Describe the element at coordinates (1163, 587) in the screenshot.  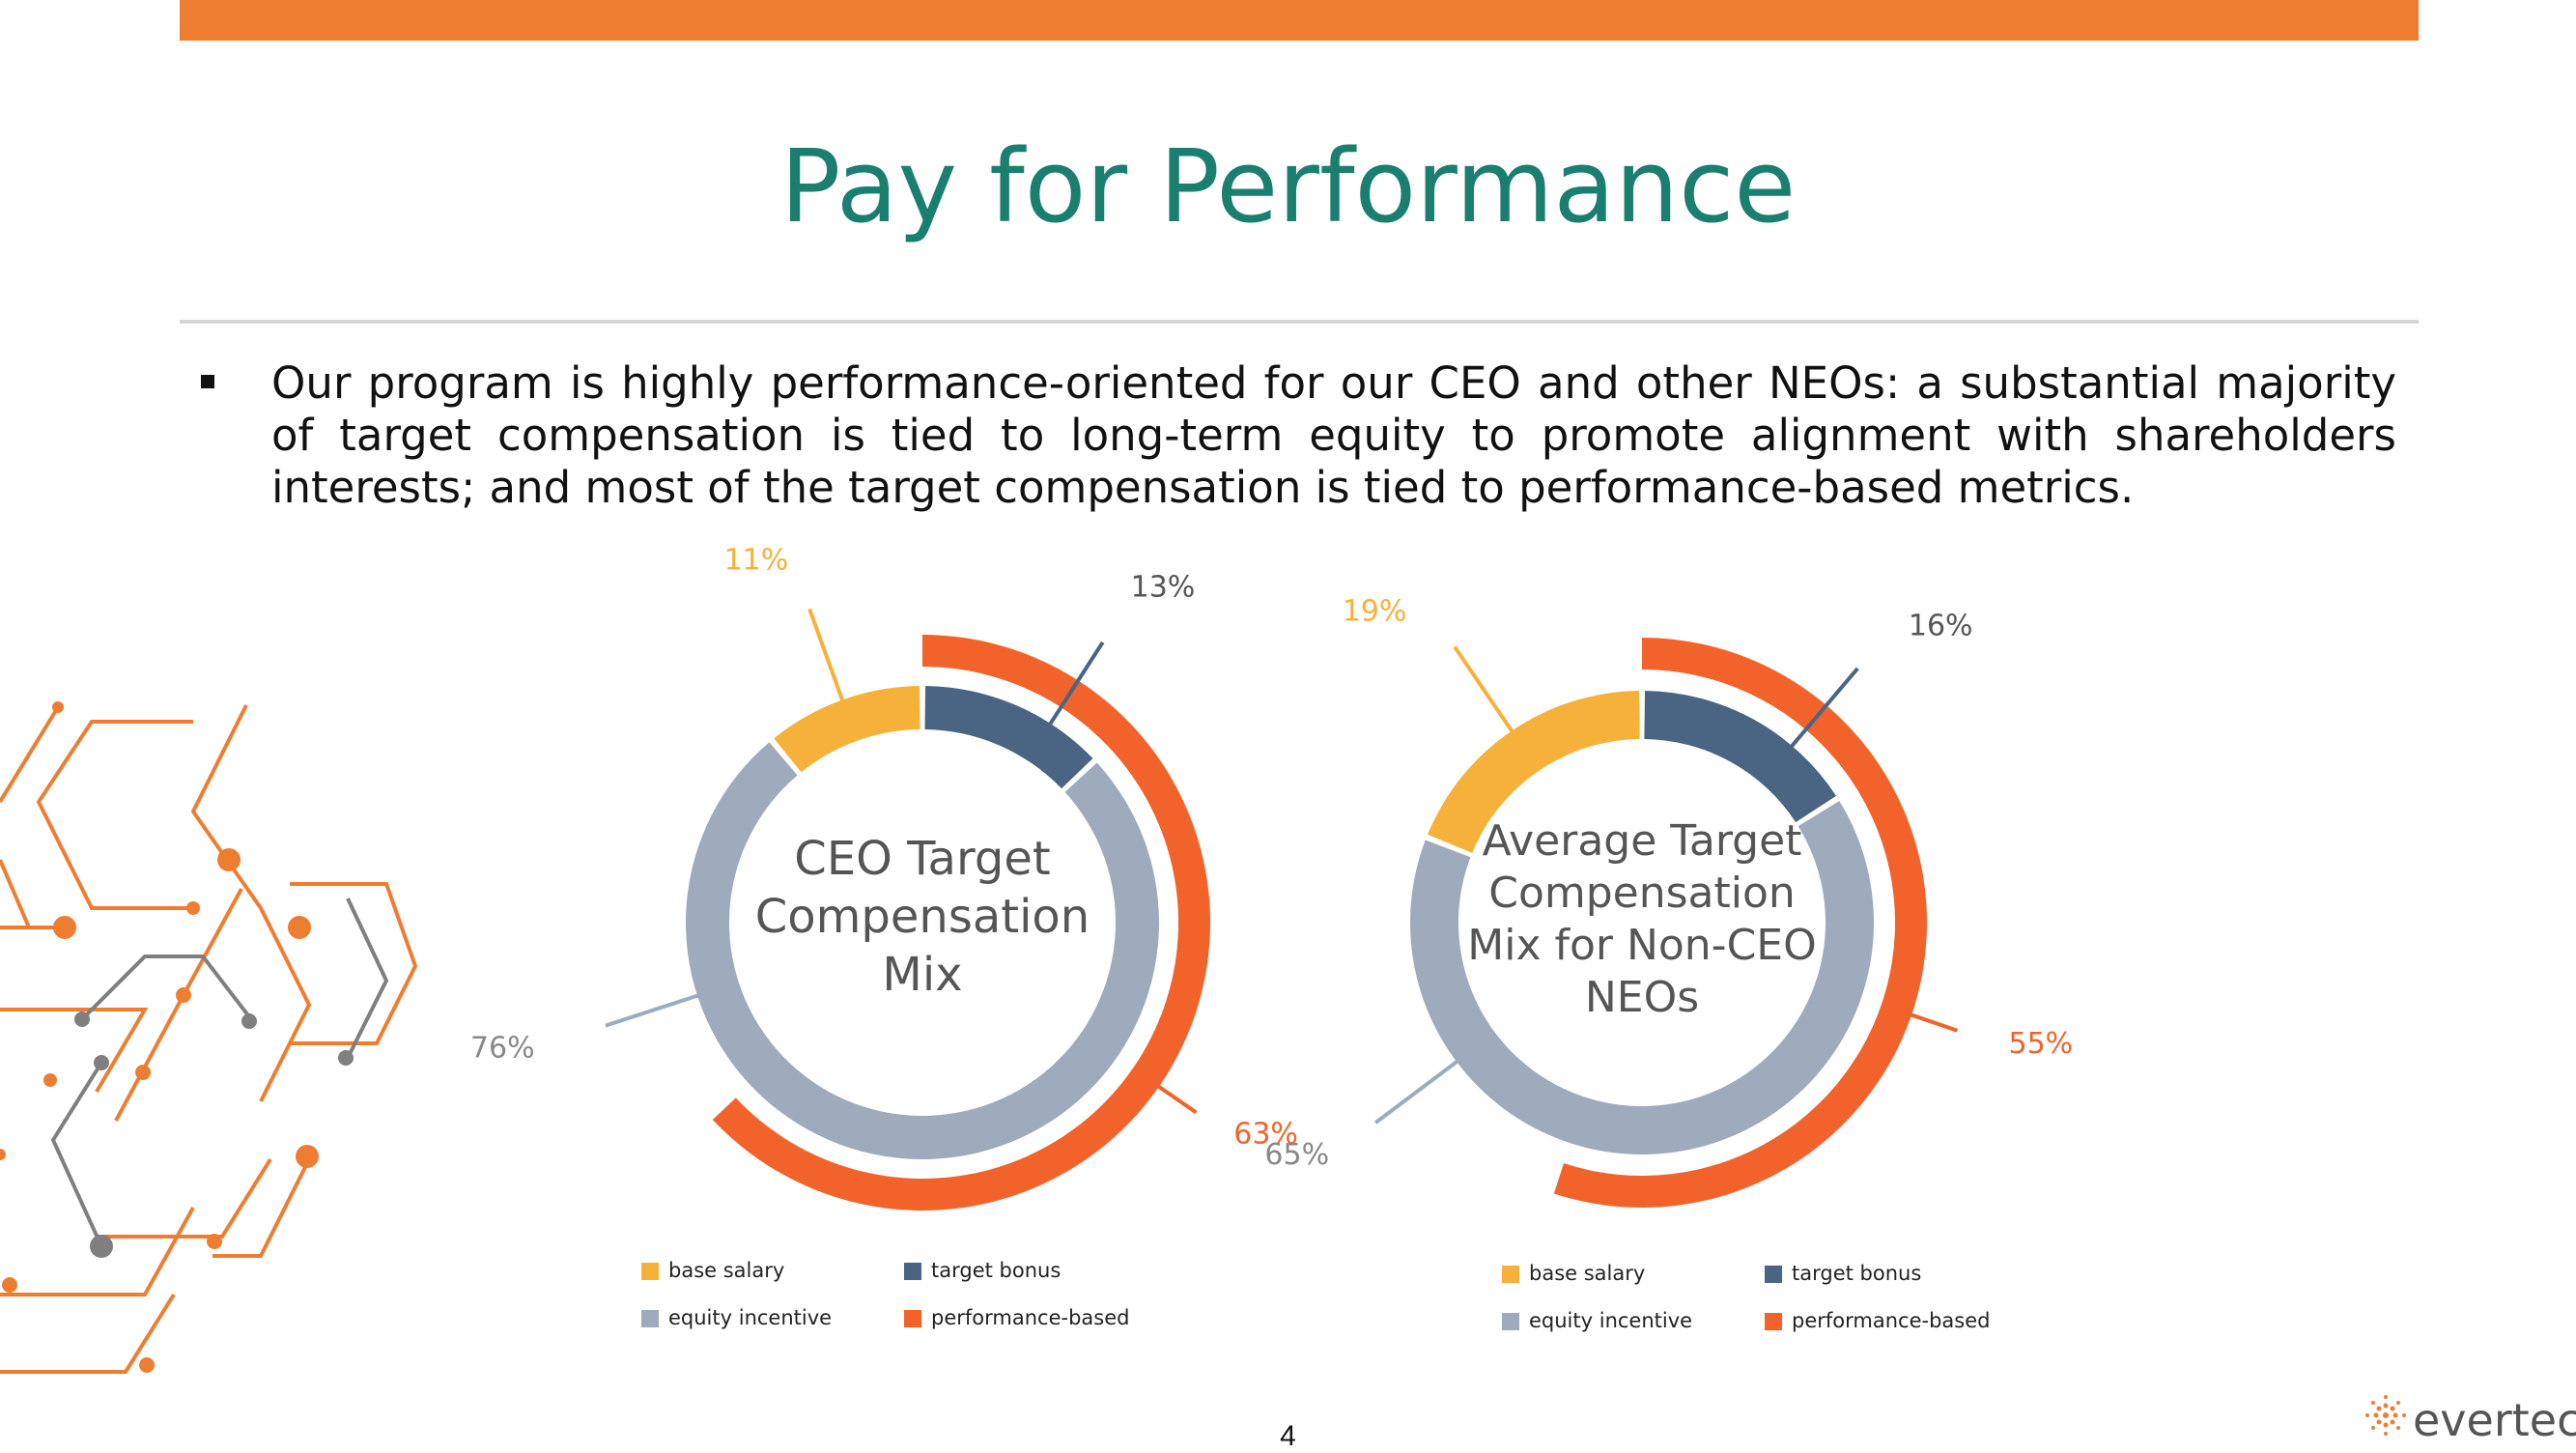
I see `label-target-bonus: 13%` at that location.